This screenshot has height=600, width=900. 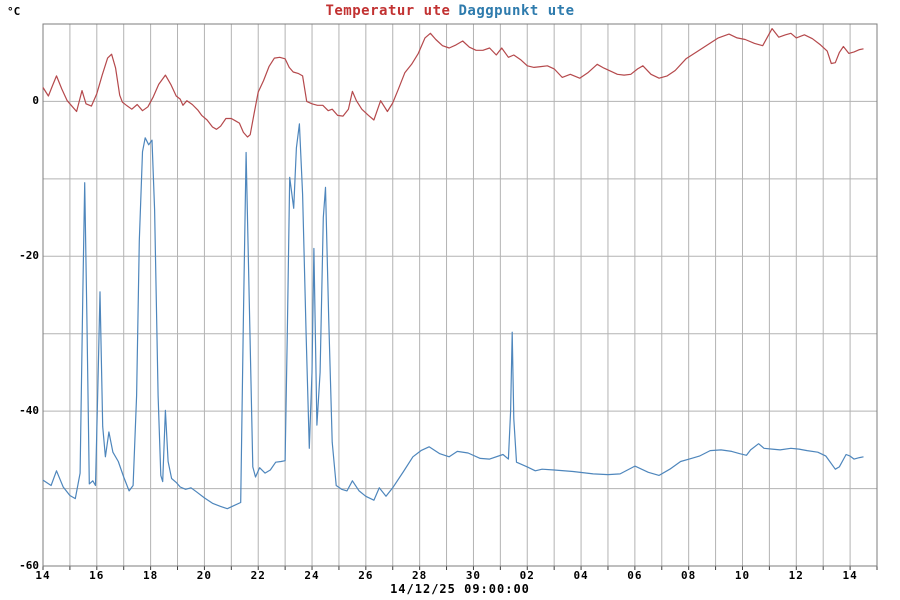 I want to click on x-tick-label: 12, so click(x=796, y=575).